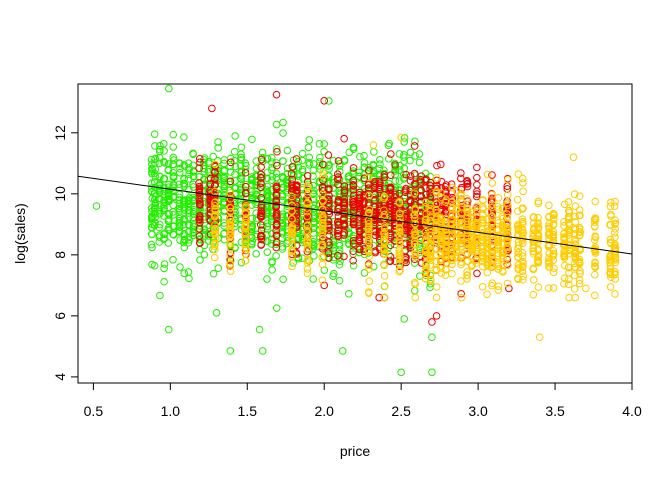  Describe the element at coordinates (20, 233) in the screenshot. I see `y-axis-label: log(sales)` at that location.